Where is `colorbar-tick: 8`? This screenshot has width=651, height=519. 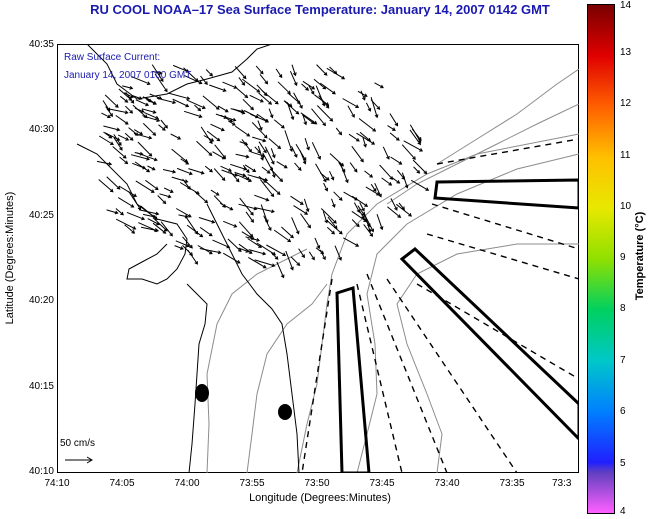
colorbar-tick: 8 is located at coordinates (623, 308).